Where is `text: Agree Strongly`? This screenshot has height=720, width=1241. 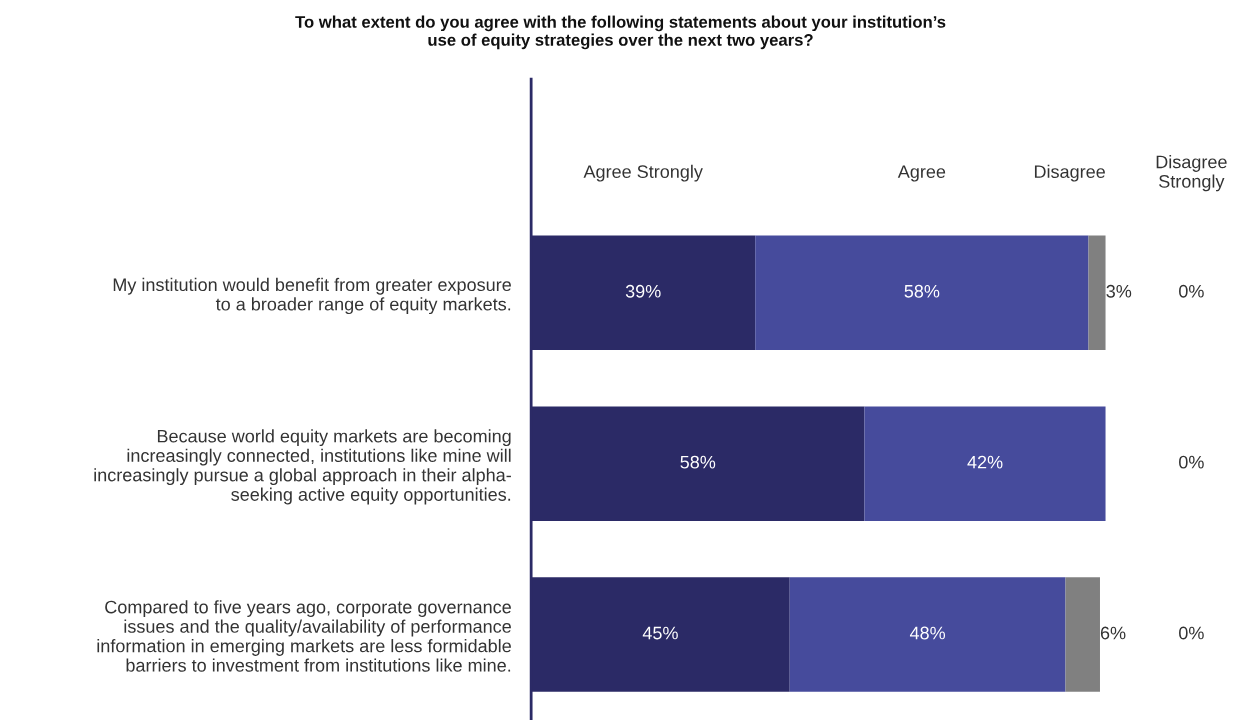 text: Agree Strongly is located at coordinates (643, 173).